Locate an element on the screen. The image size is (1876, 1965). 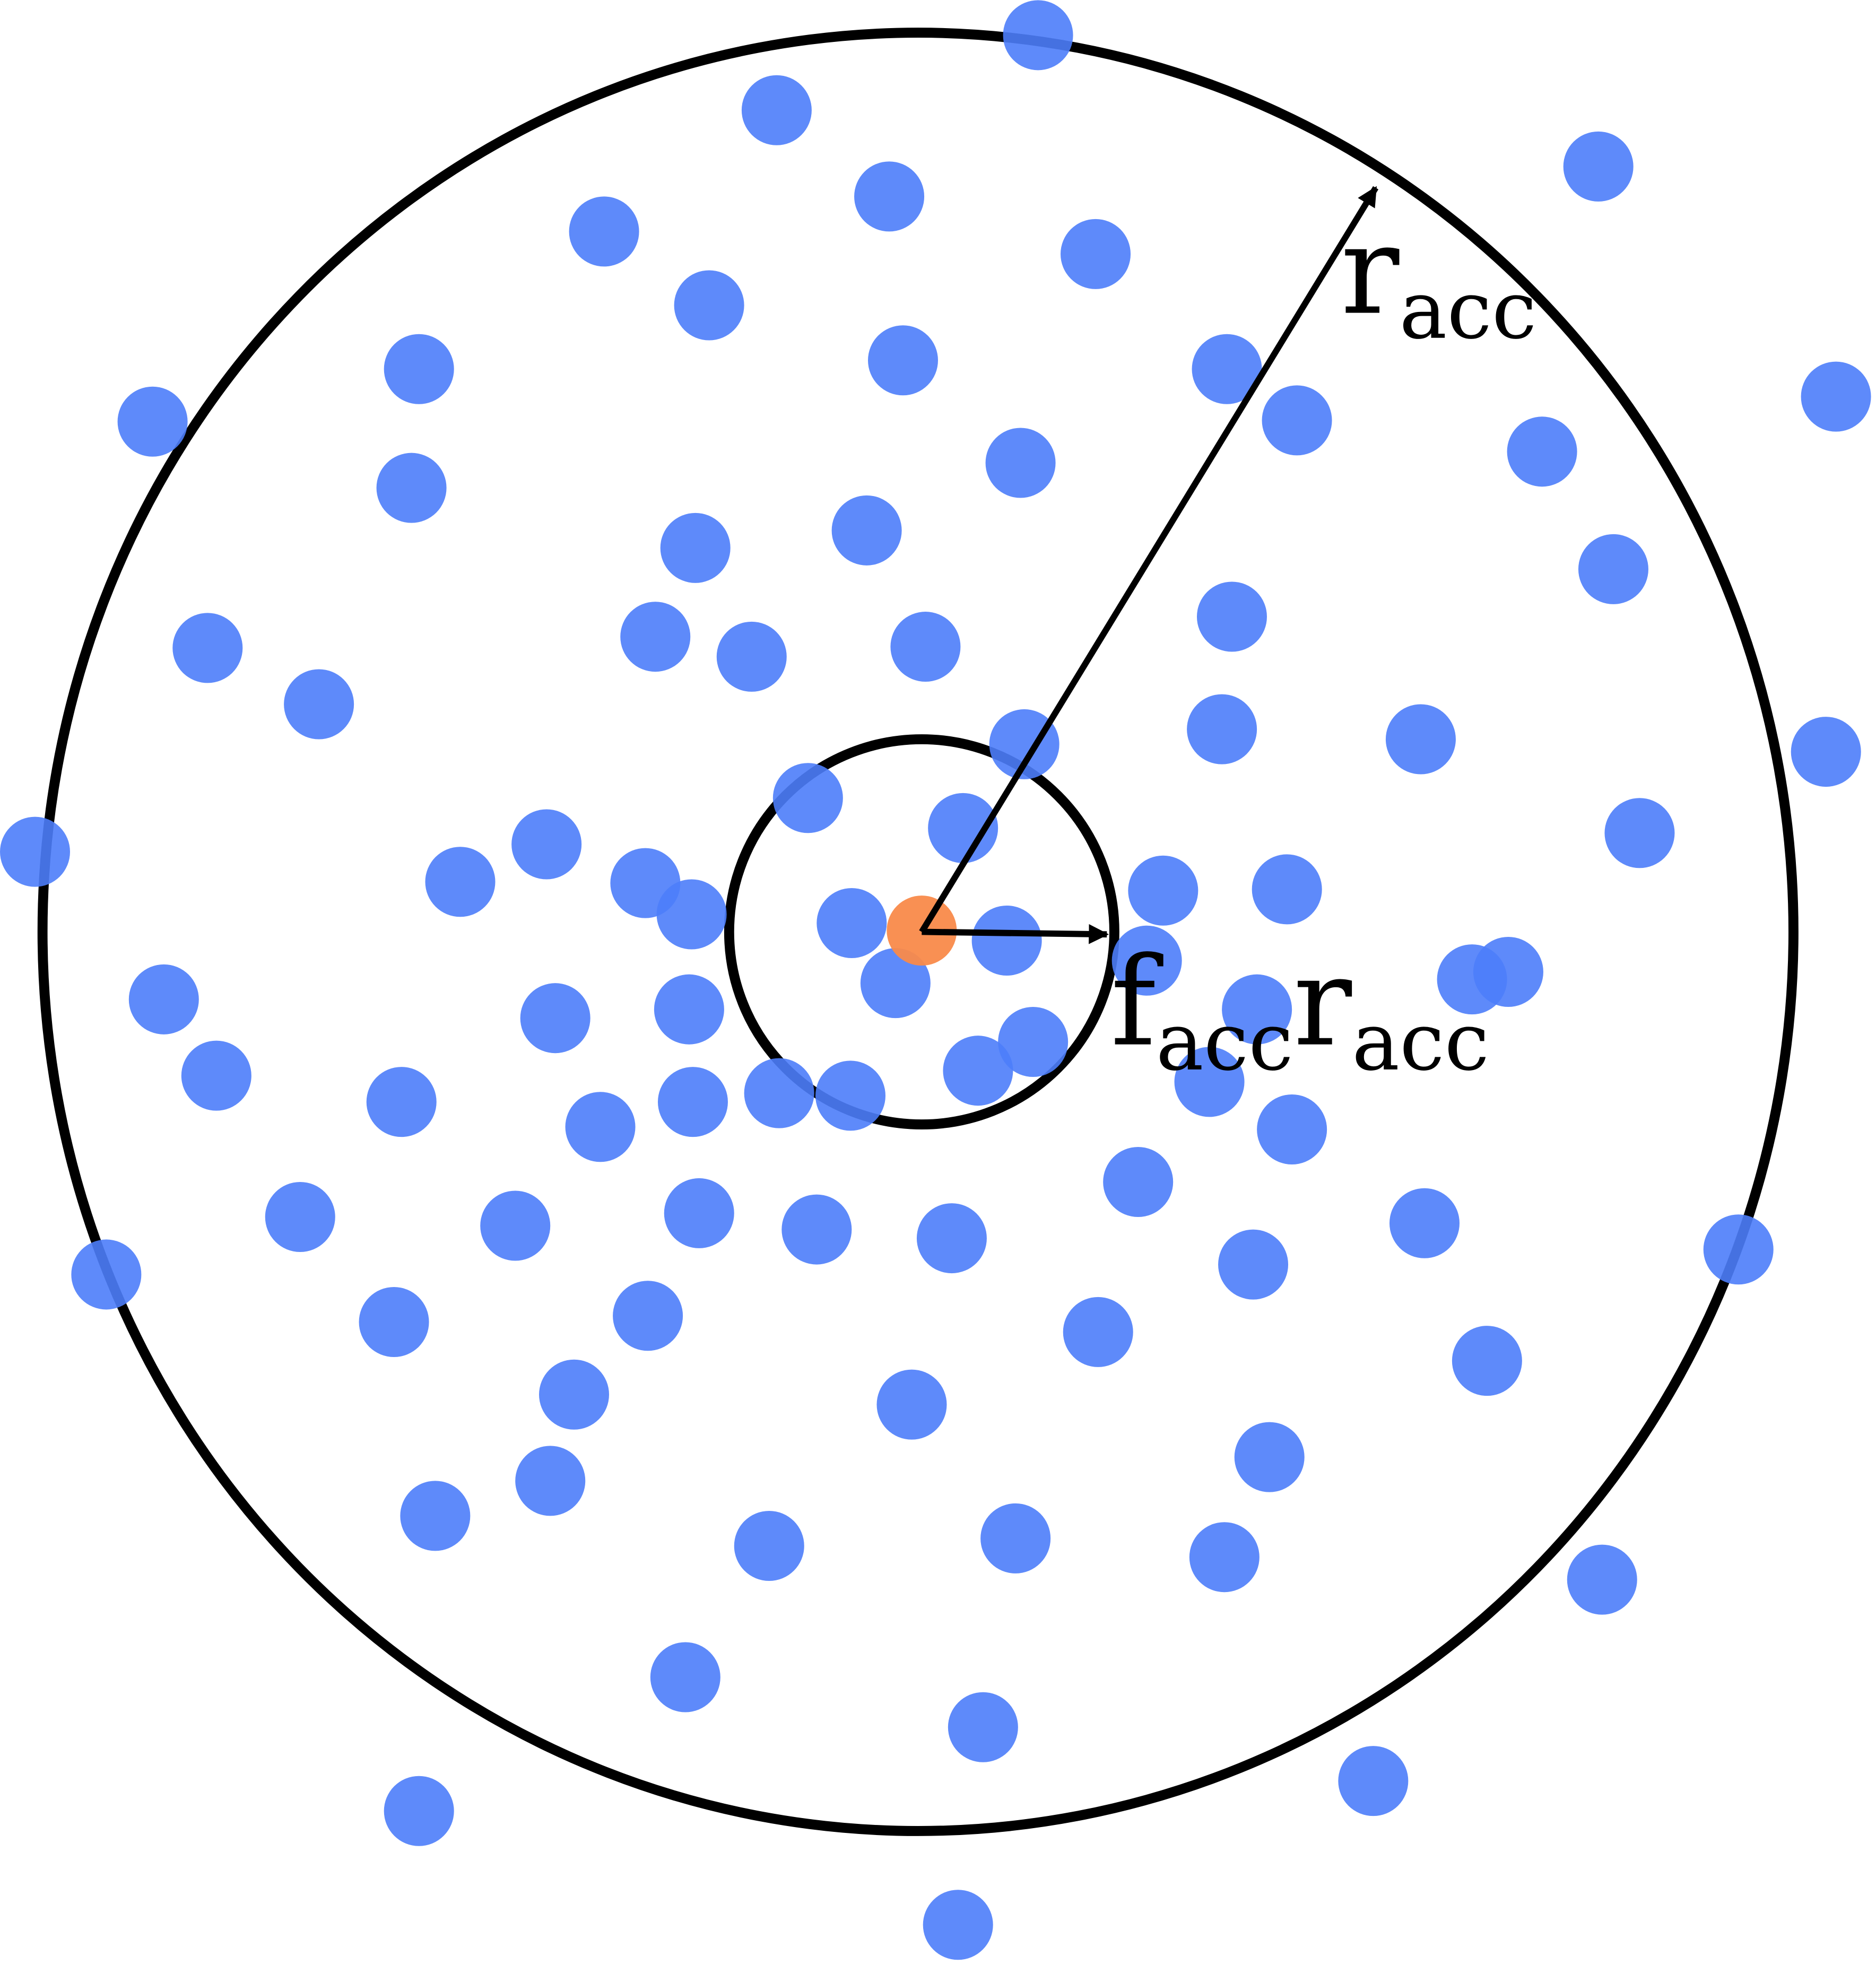
inner-radius-label-sub1: acc is located at coordinates (1224, 1042).